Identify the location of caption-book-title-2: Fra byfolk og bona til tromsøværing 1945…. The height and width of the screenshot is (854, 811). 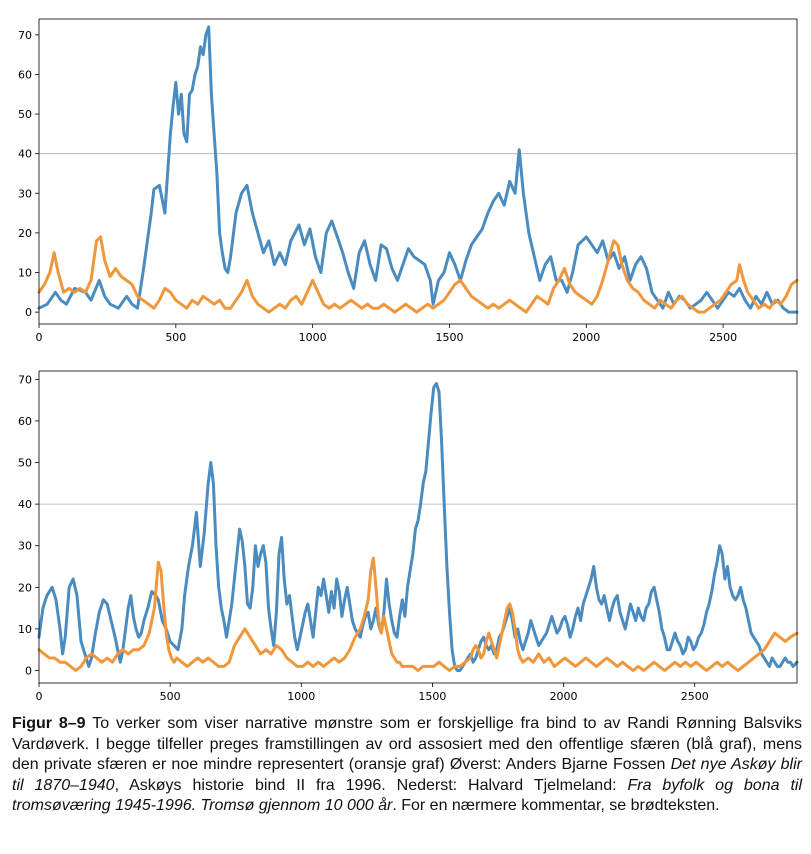
(407, 795).